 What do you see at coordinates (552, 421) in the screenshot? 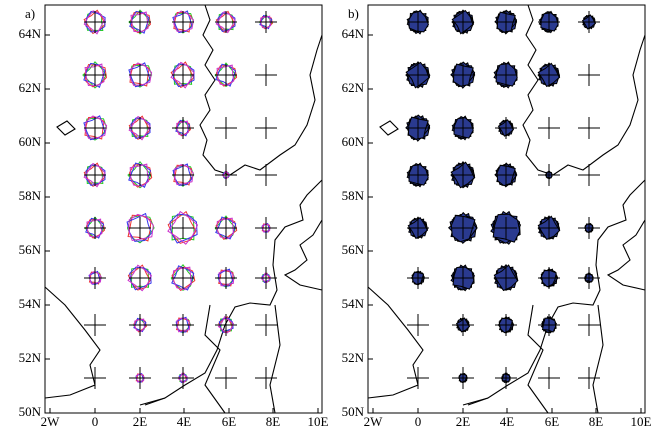
I see `x-tick-label: 6E` at bounding box center [552, 421].